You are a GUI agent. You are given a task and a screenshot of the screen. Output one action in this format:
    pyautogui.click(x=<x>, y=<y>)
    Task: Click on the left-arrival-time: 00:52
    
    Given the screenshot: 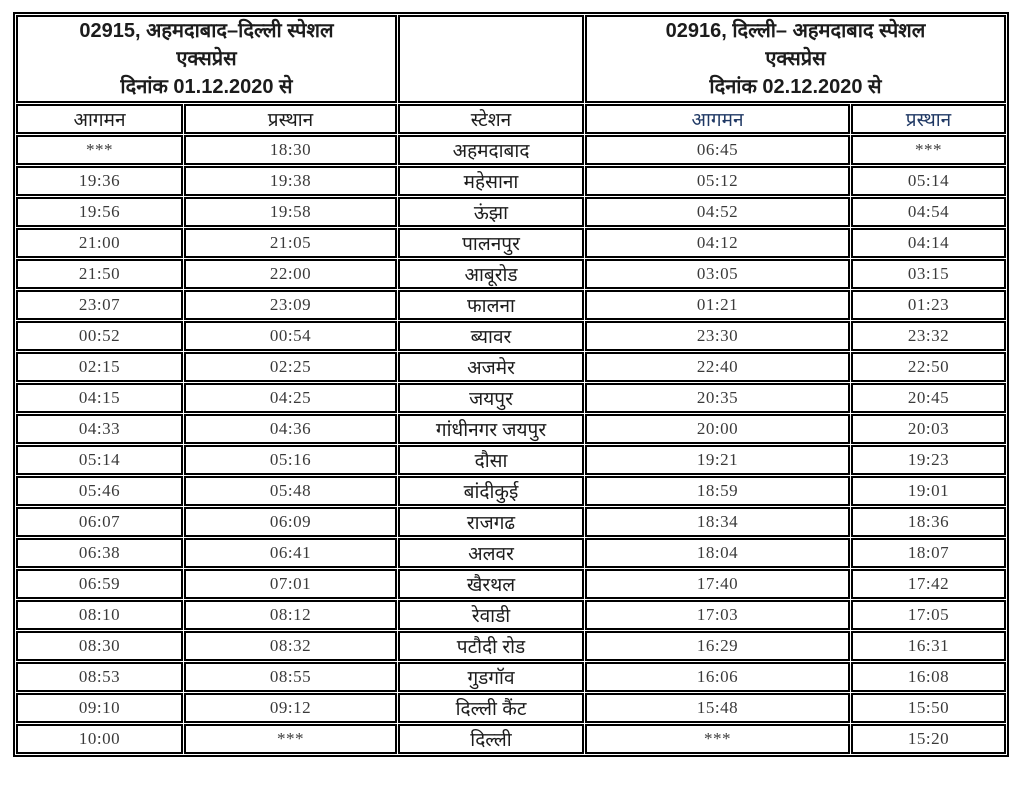 What is the action you would take?
    pyautogui.click(x=99, y=336)
    